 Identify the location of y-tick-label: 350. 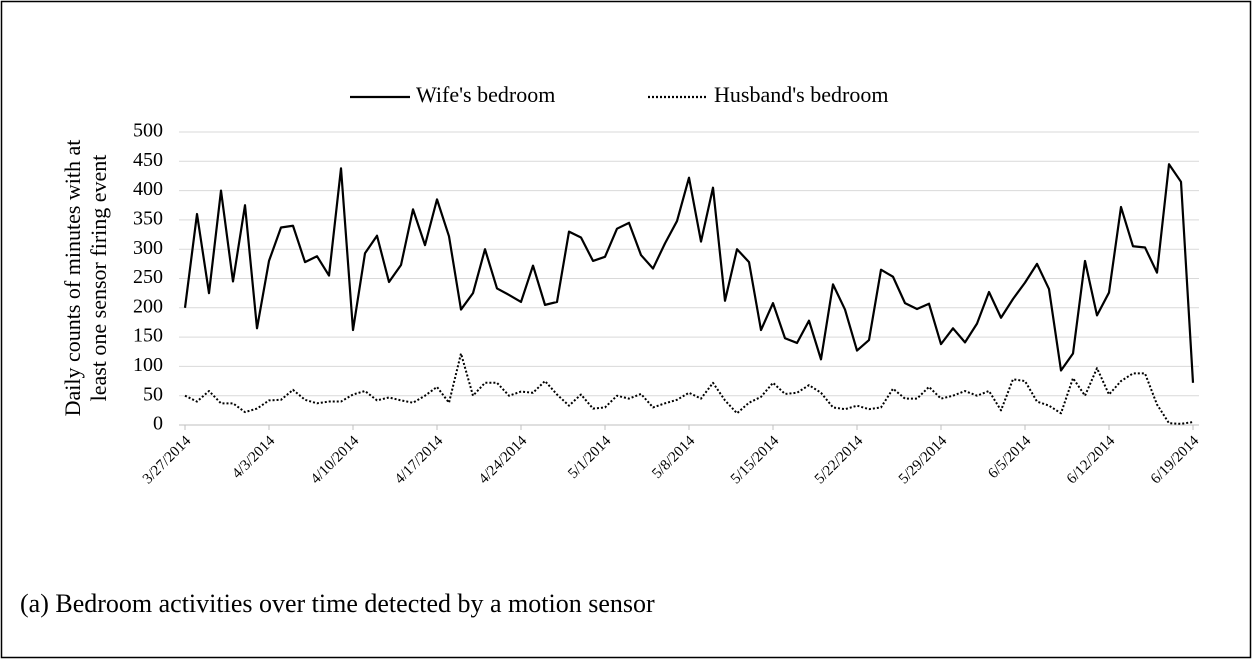
(148, 218).